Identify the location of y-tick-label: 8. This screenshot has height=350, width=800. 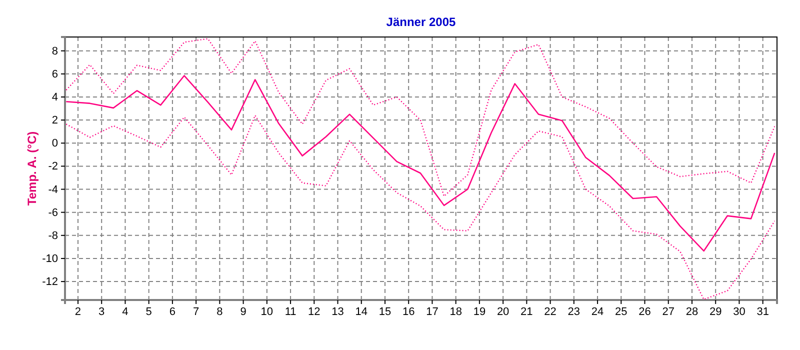
(55, 51).